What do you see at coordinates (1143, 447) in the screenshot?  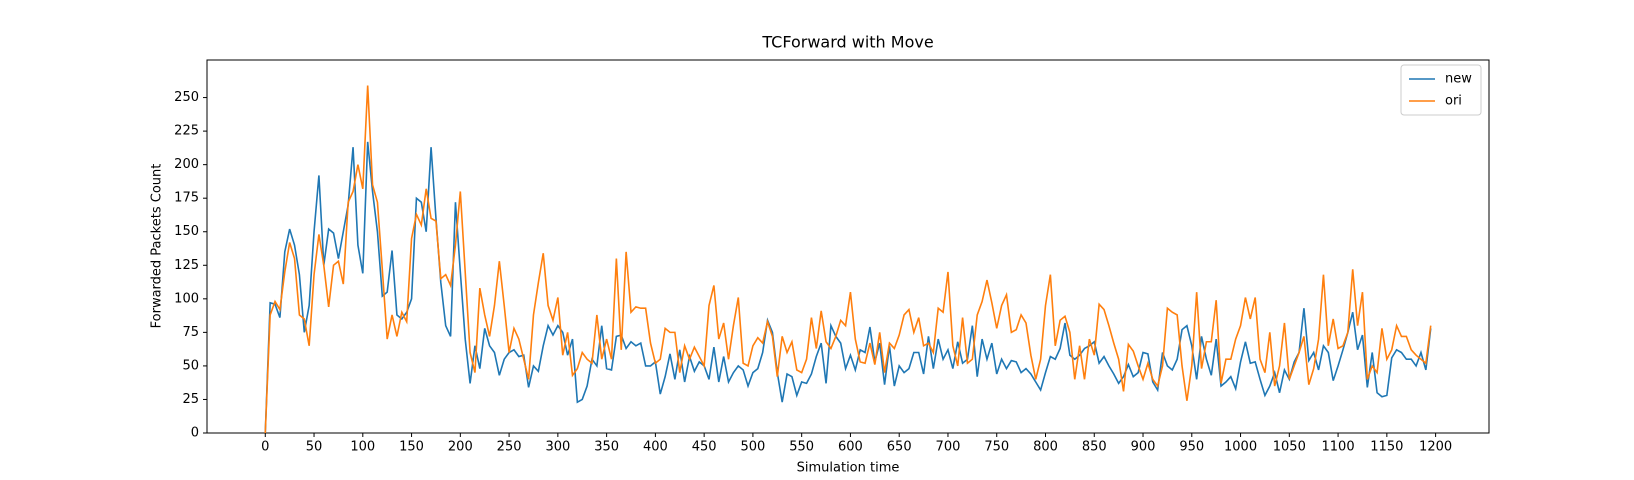 I see `x-tick-label: 900` at bounding box center [1143, 447].